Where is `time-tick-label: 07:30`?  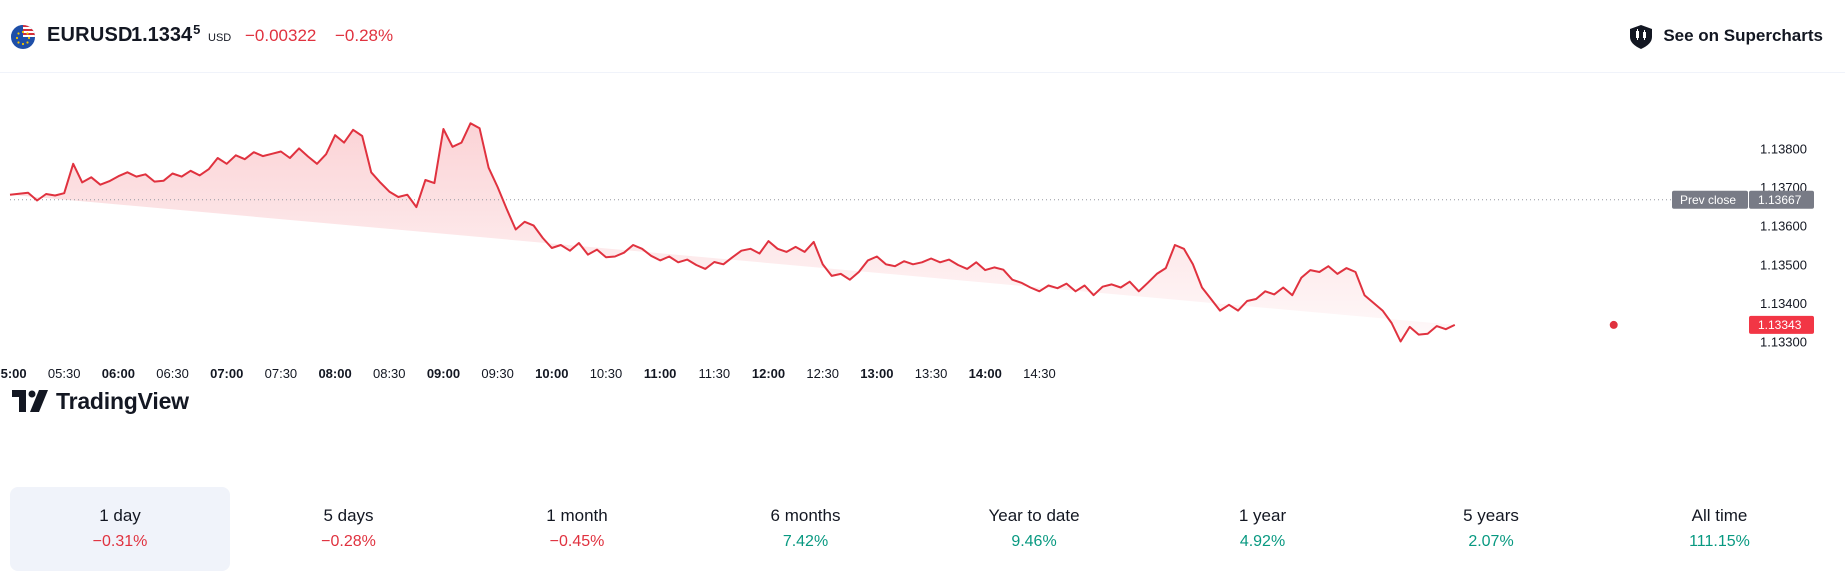
time-tick-label: 07:30 is located at coordinates (281, 373).